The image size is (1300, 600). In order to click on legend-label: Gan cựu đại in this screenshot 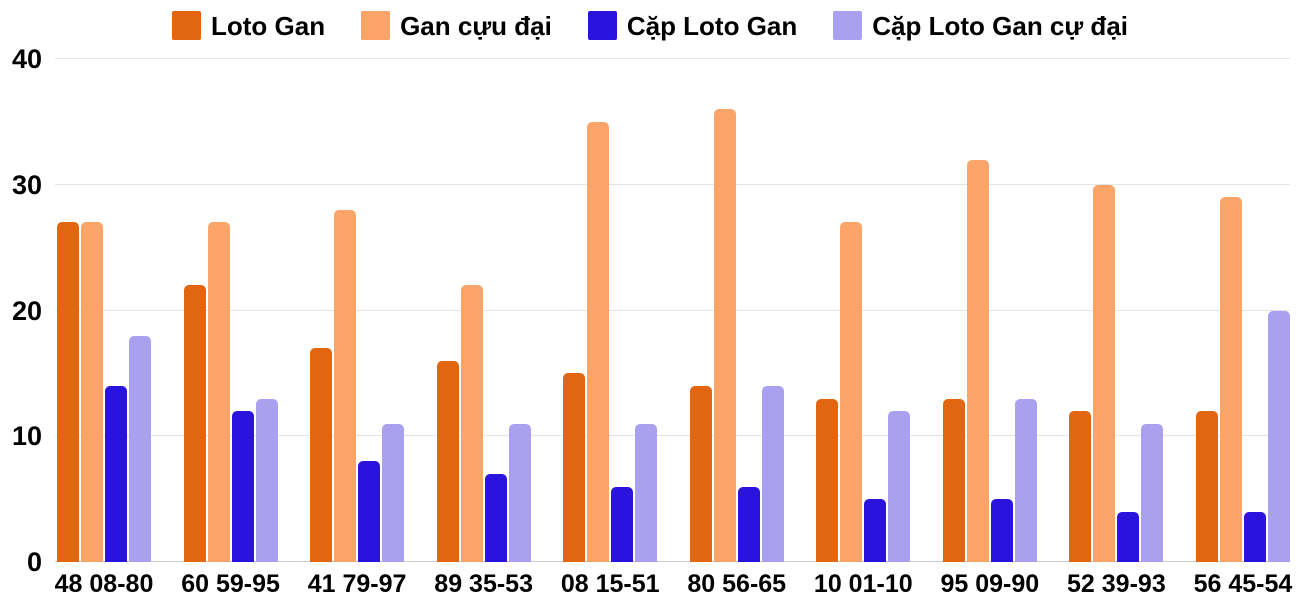, I will do `click(476, 25)`.